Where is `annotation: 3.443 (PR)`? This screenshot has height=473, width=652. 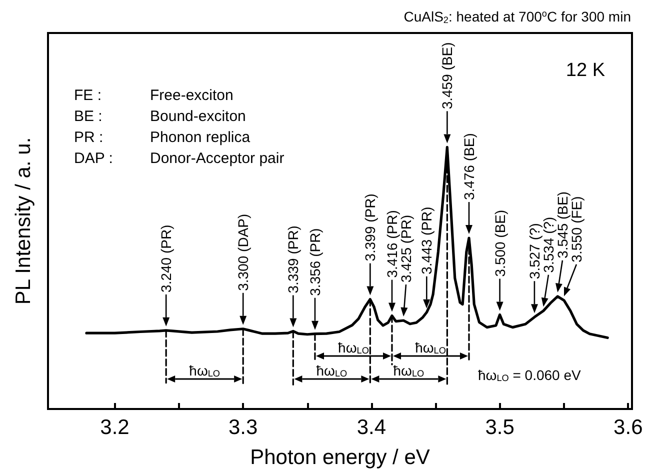
annotation: 3.443 (PR) is located at coordinates (426, 240).